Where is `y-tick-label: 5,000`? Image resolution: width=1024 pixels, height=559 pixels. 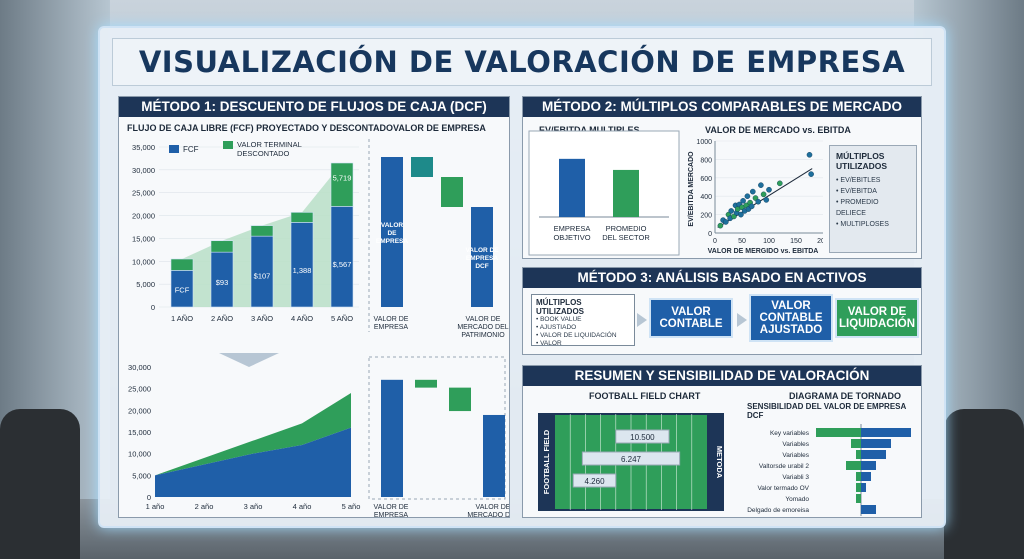 y-tick-label: 5,000 is located at coordinates (141, 475).